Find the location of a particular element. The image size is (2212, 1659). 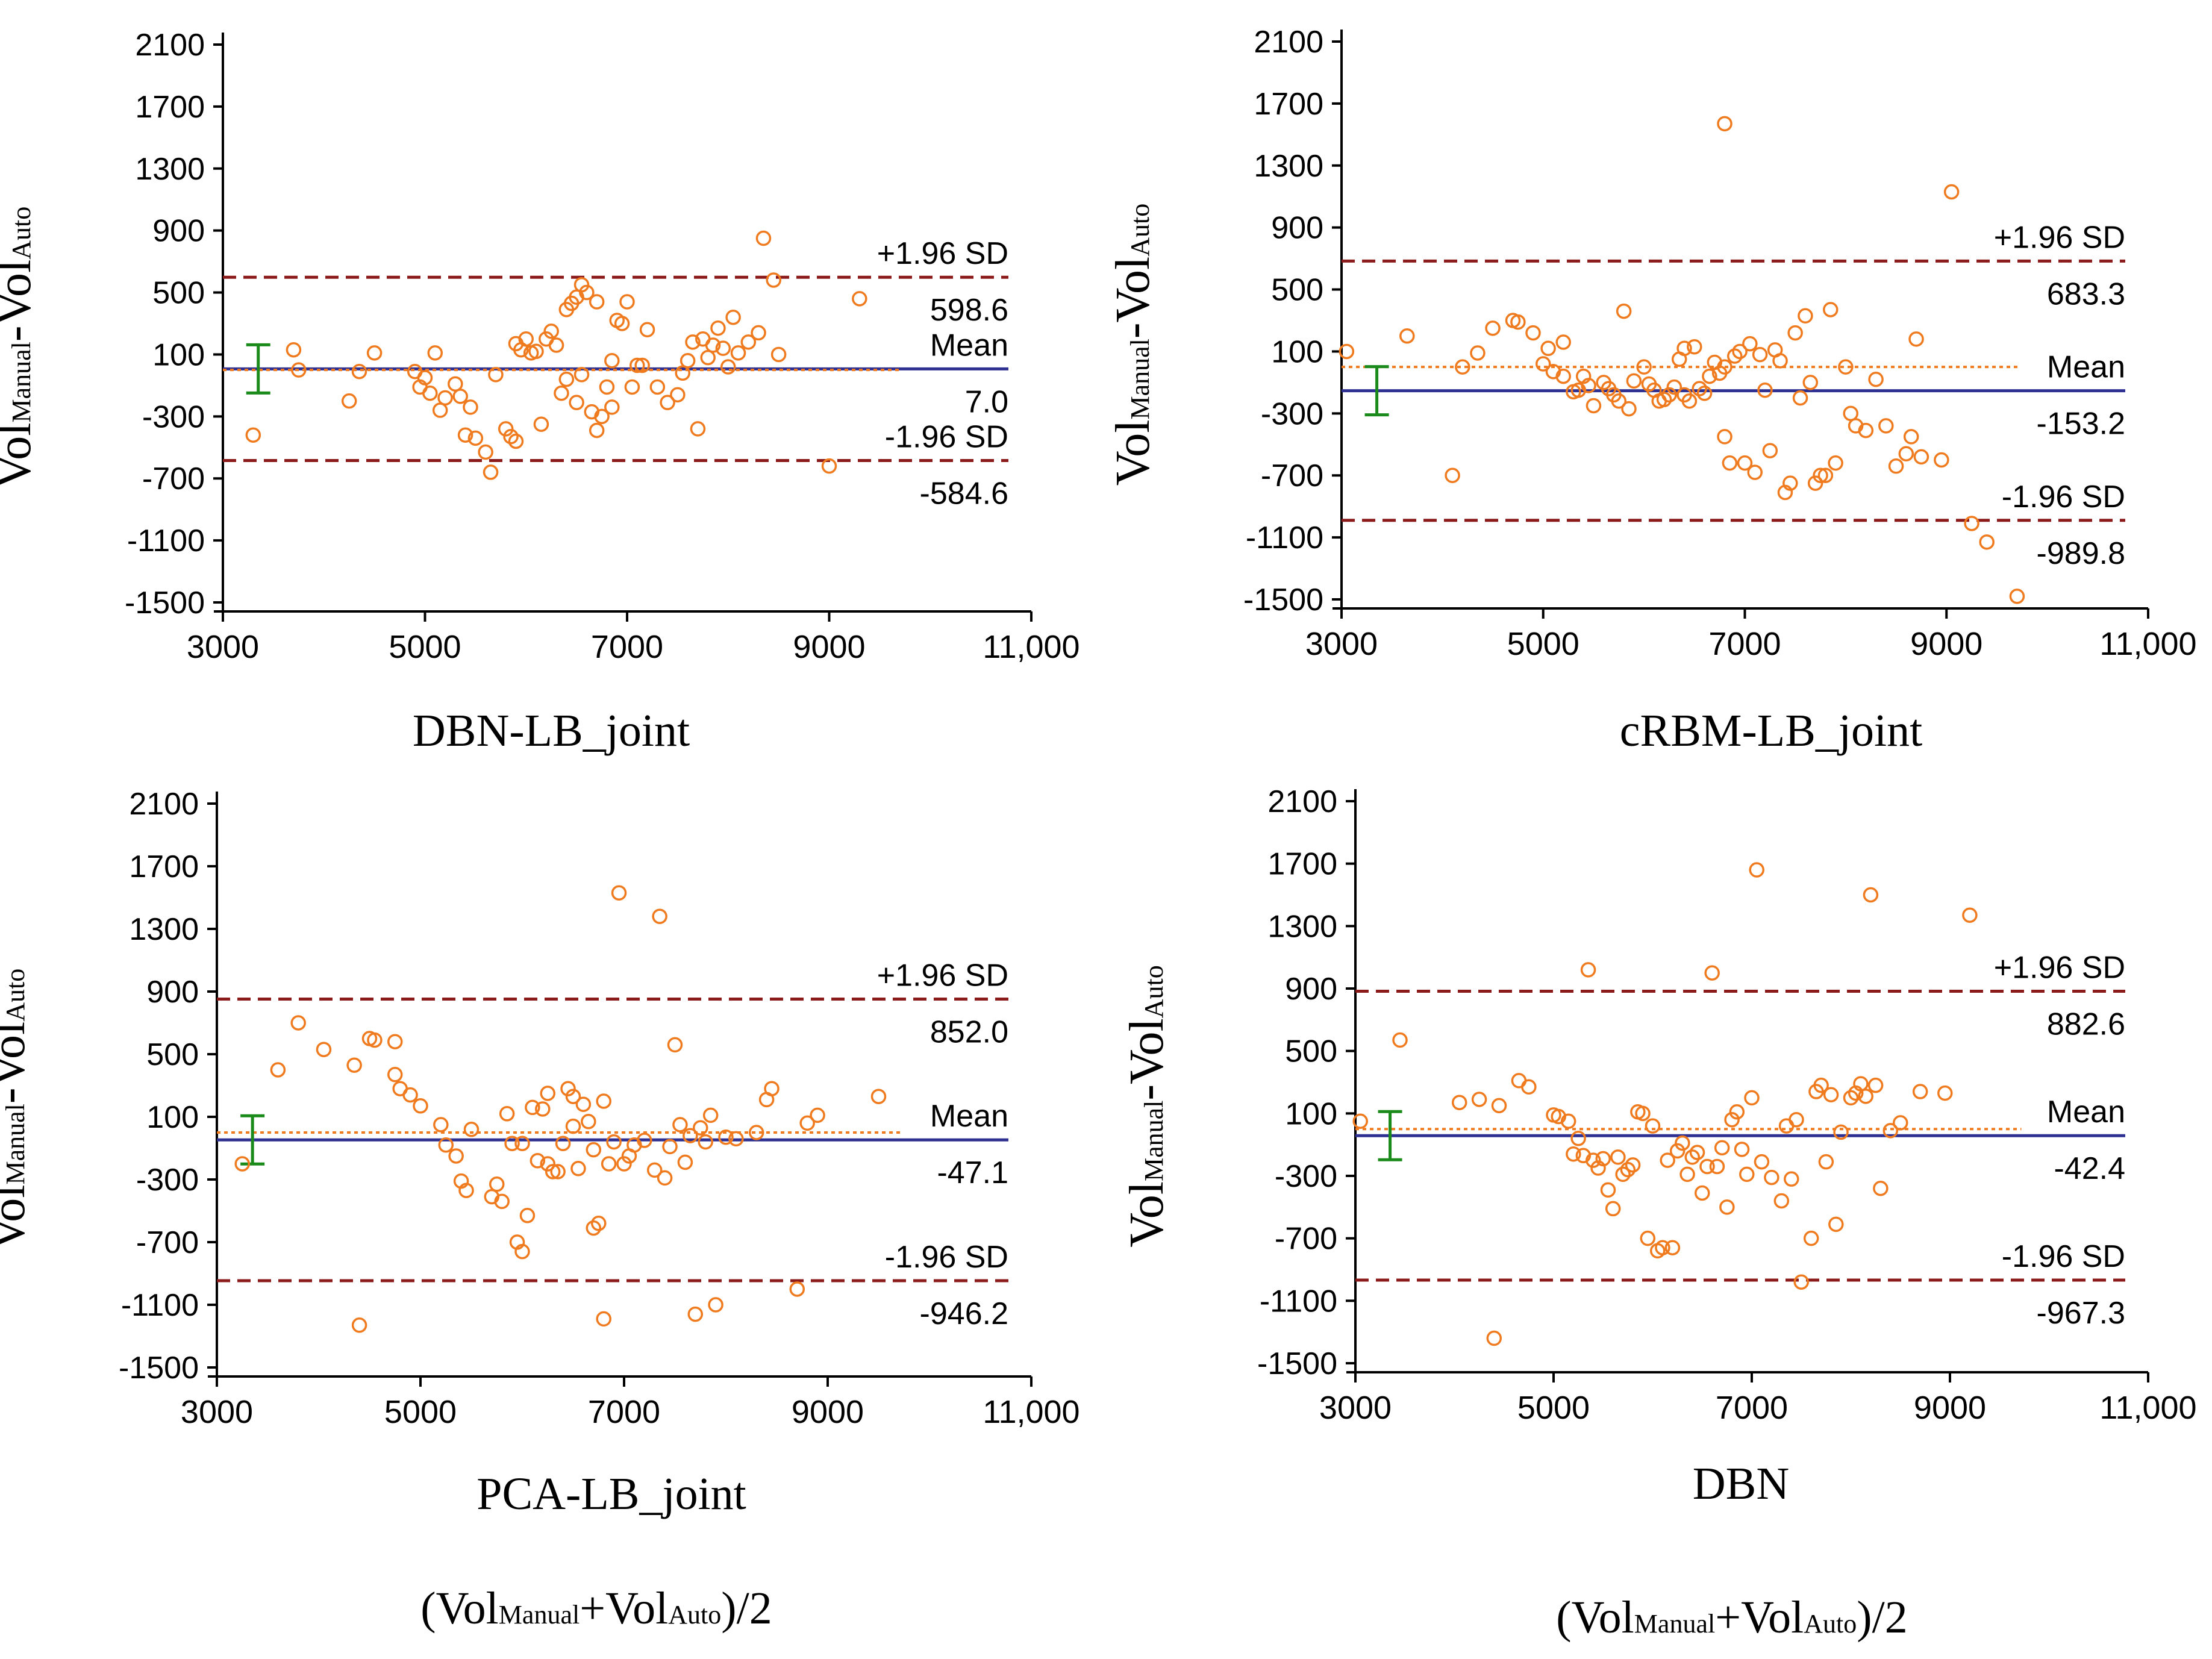

y-tick-label: -700 is located at coordinates (1306, 1239).